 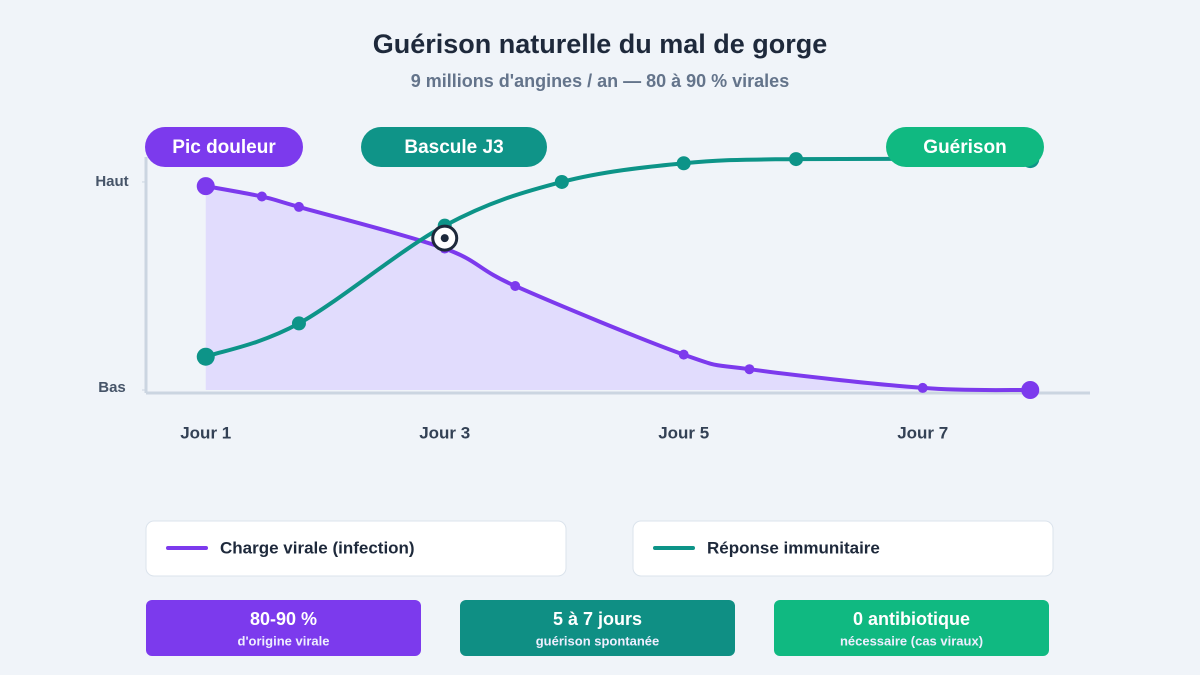 I want to click on chart-title: Guérison naturelle du mal de gorge, so click(x=600, y=44).